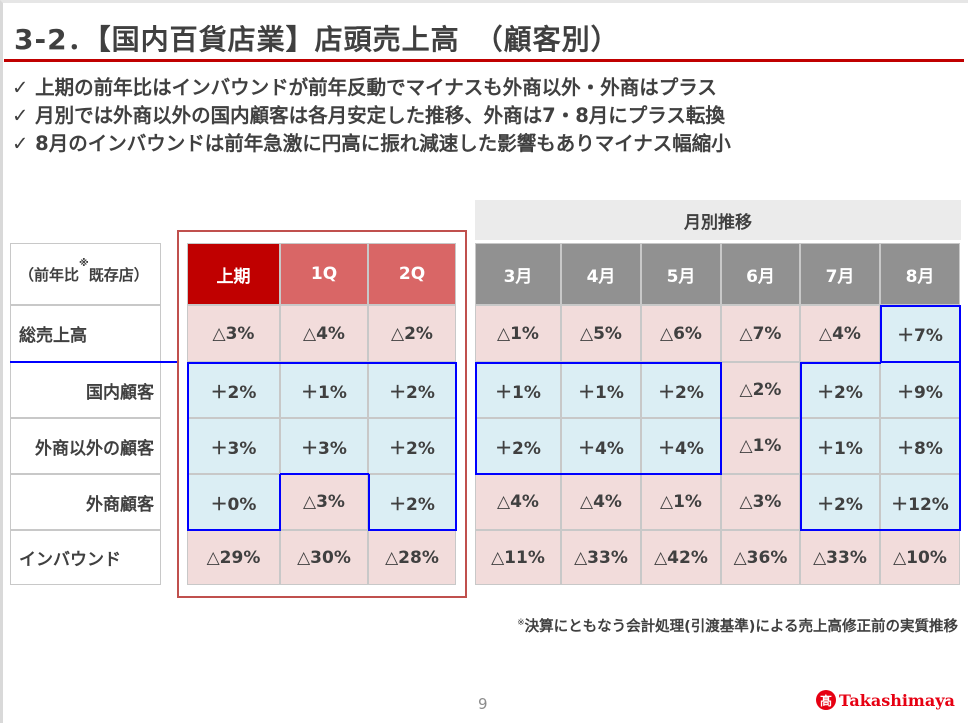 The image size is (968, 723). I want to click on table-cell: △36%, so click(760, 557).